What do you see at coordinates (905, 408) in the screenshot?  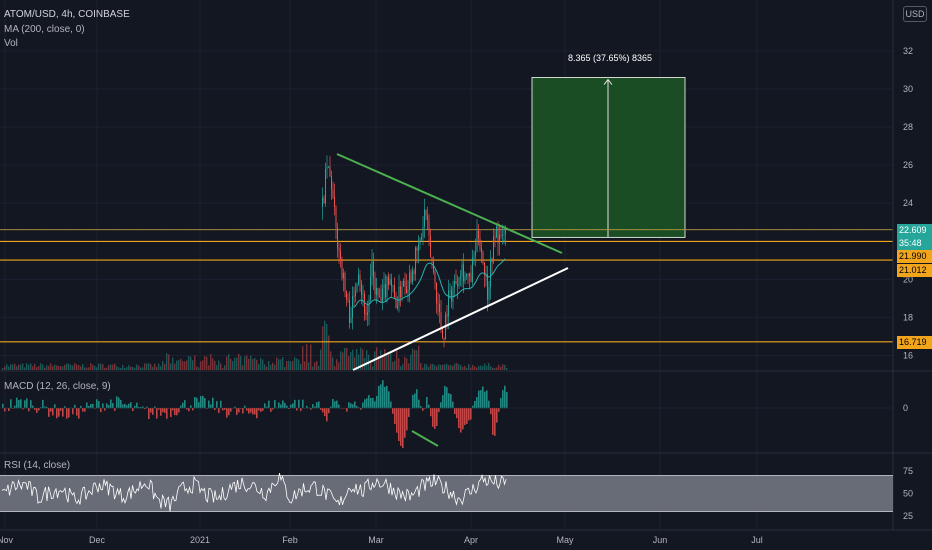 I see `macd-tick-label: 0` at bounding box center [905, 408].